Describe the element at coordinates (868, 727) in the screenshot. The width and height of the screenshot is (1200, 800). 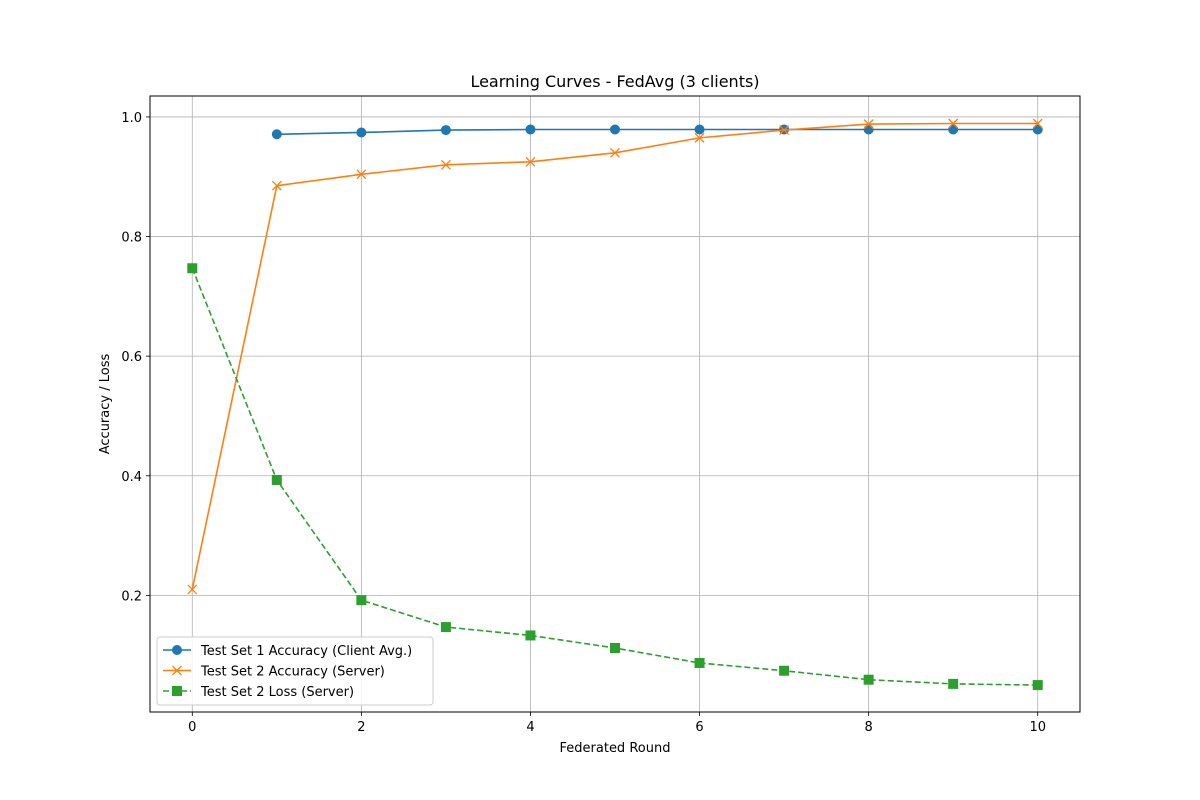
I see `x-tick-label: 8` at that location.